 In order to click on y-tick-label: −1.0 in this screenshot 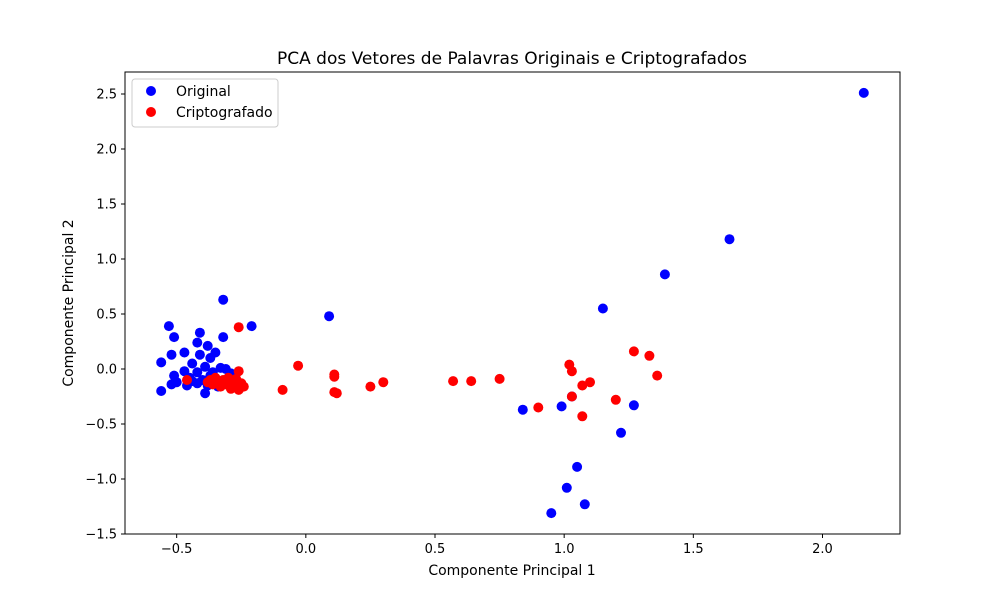, I will do `click(101, 480)`.